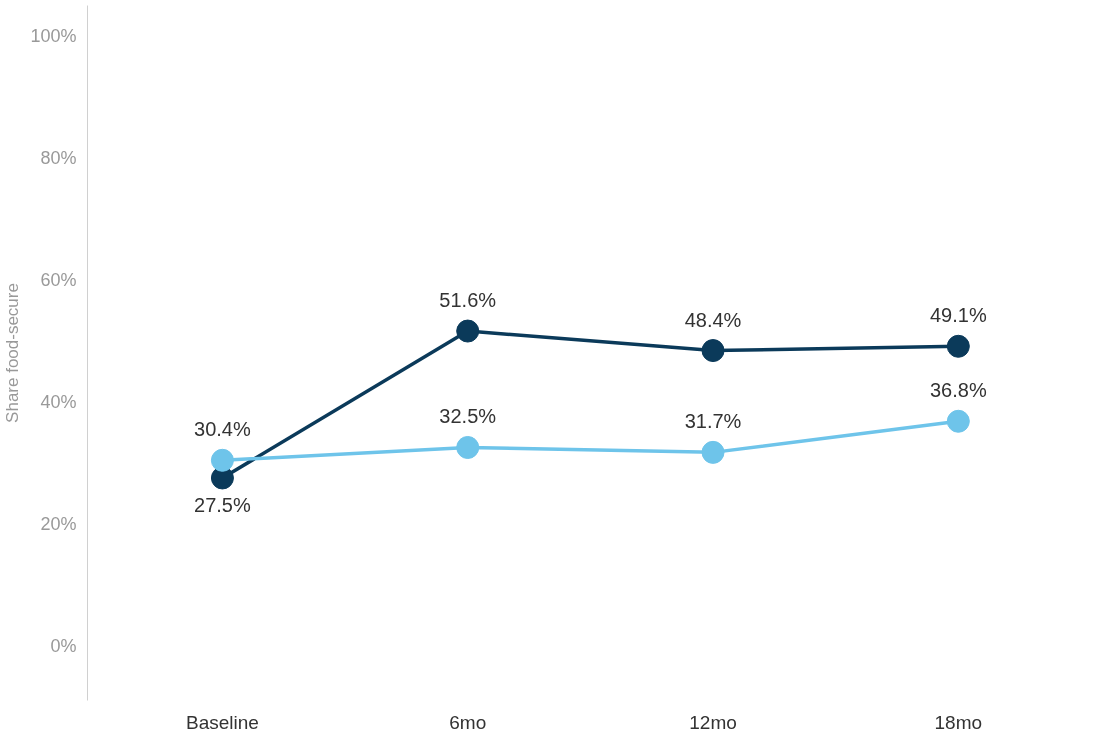 The image size is (1118, 743). What do you see at coordinates (222, 722) in the screenshot?
I see `x-tick-label: Baseline` at bounding box center [222, 722].